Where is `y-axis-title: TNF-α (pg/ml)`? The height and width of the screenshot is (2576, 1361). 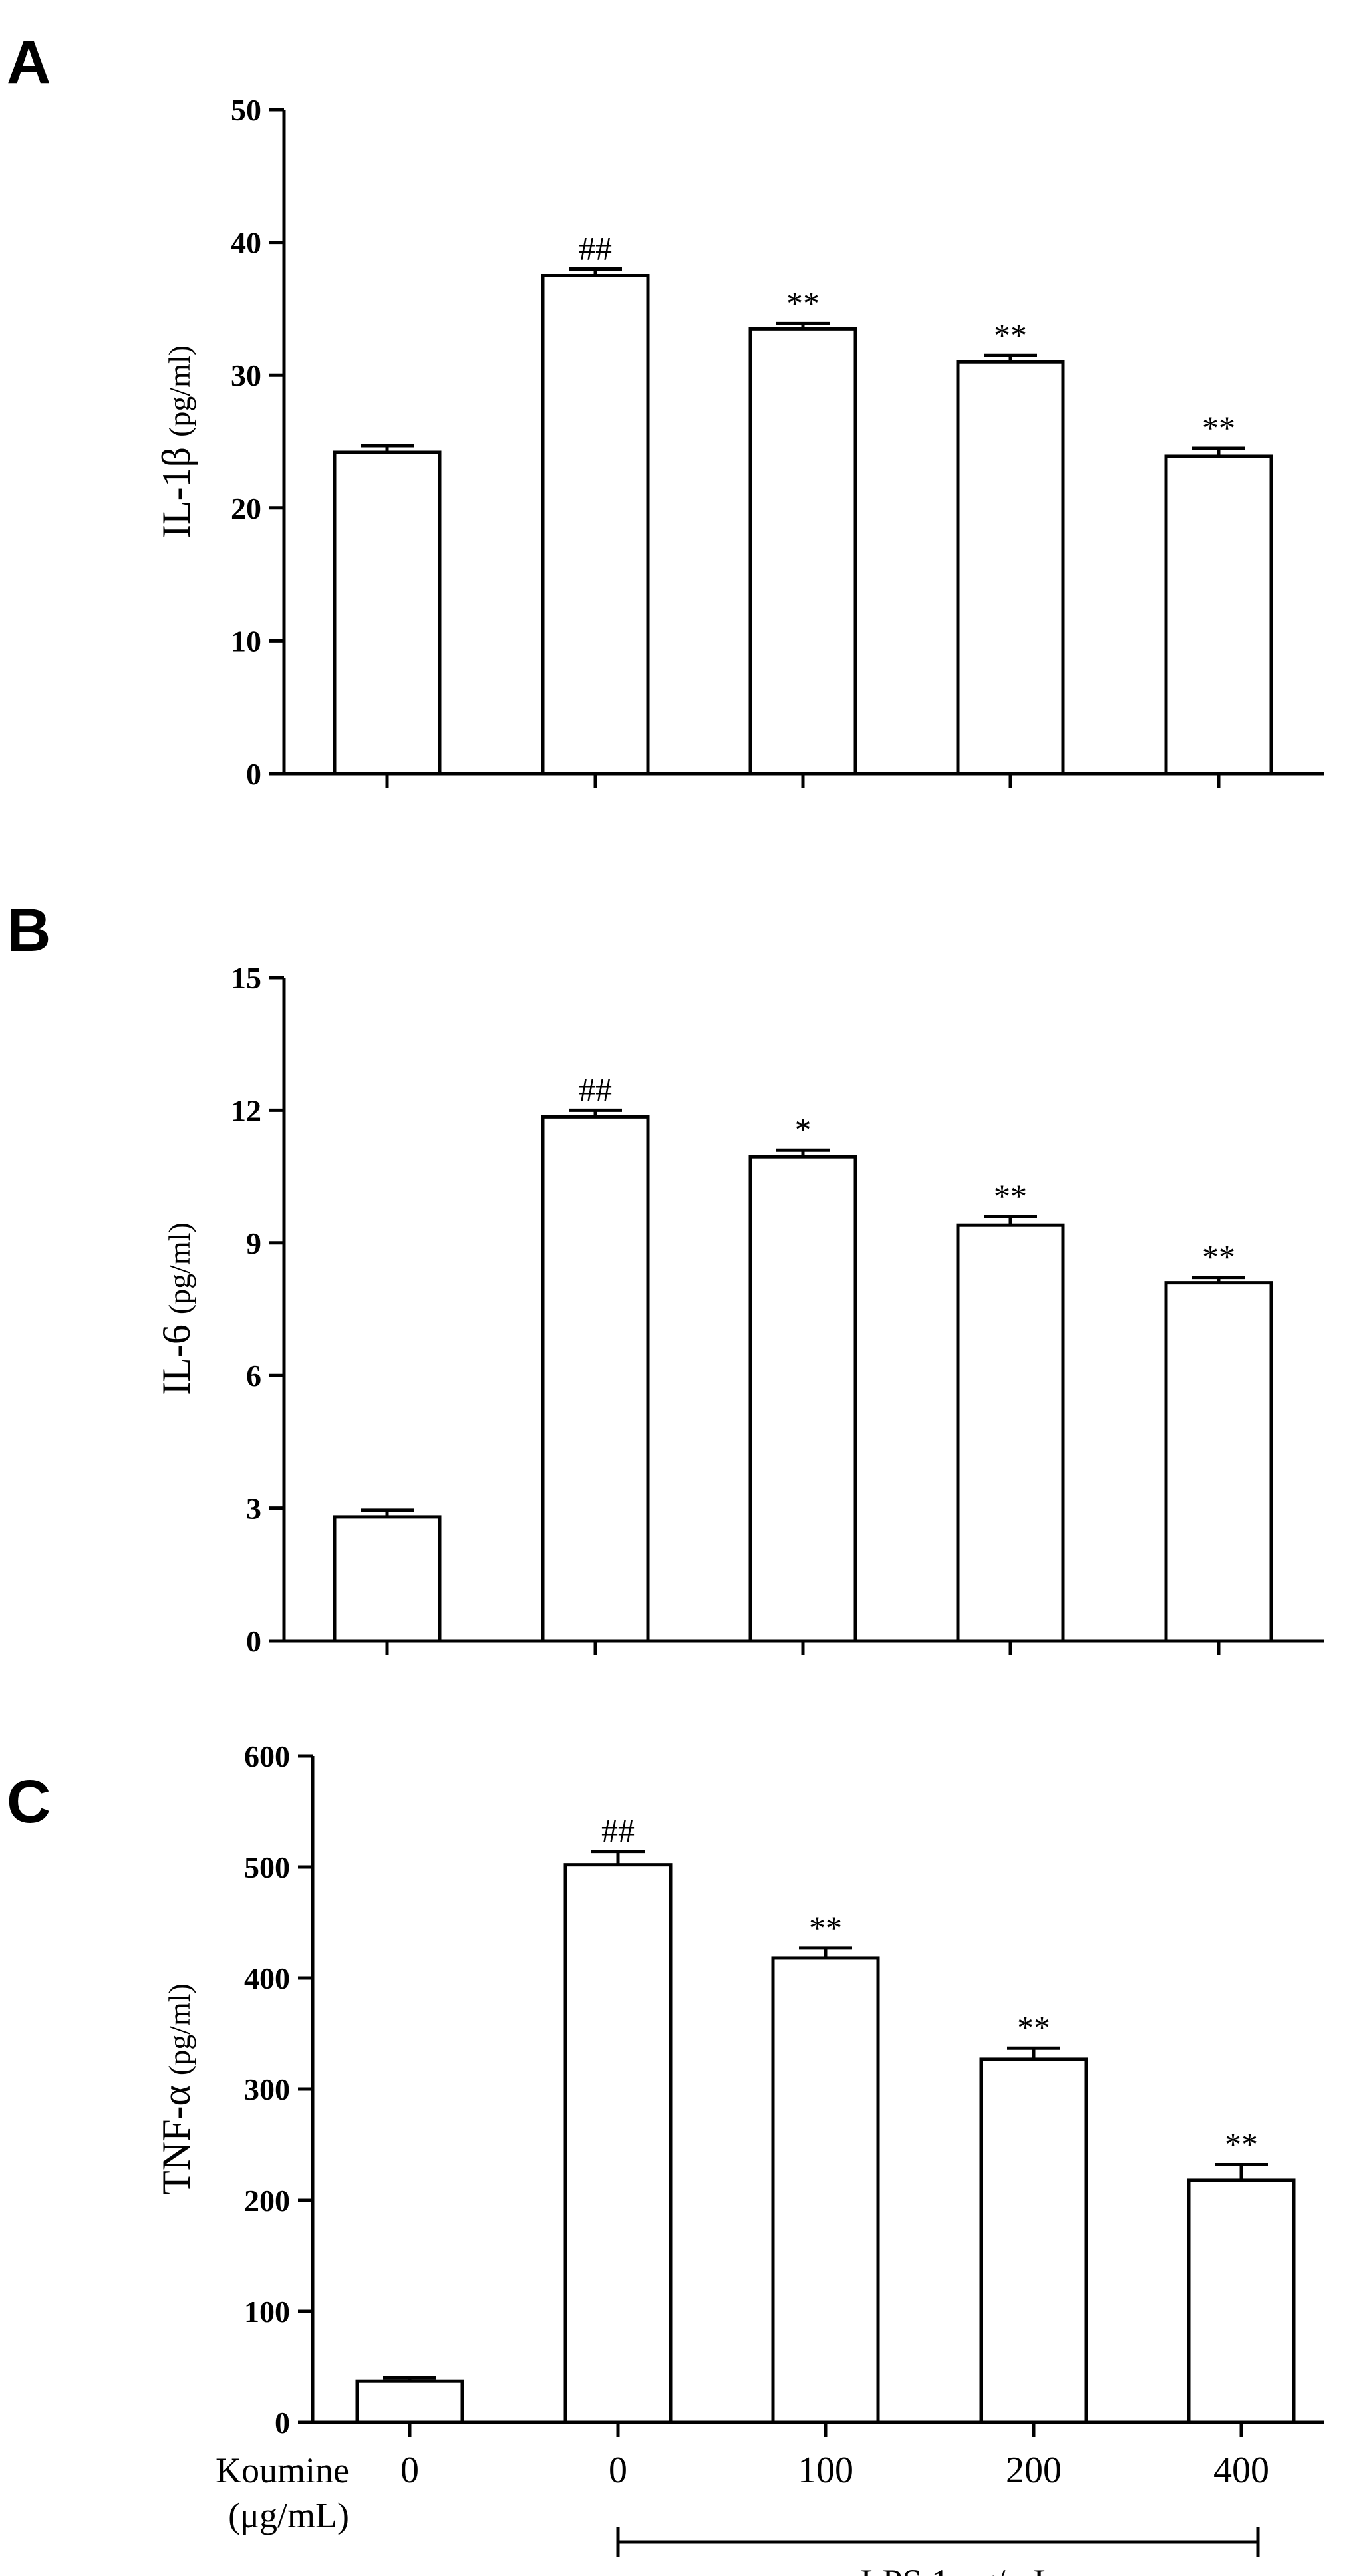 y-axis-title: TNF-α (pg/ml) is located at coordinates (176, 2089).